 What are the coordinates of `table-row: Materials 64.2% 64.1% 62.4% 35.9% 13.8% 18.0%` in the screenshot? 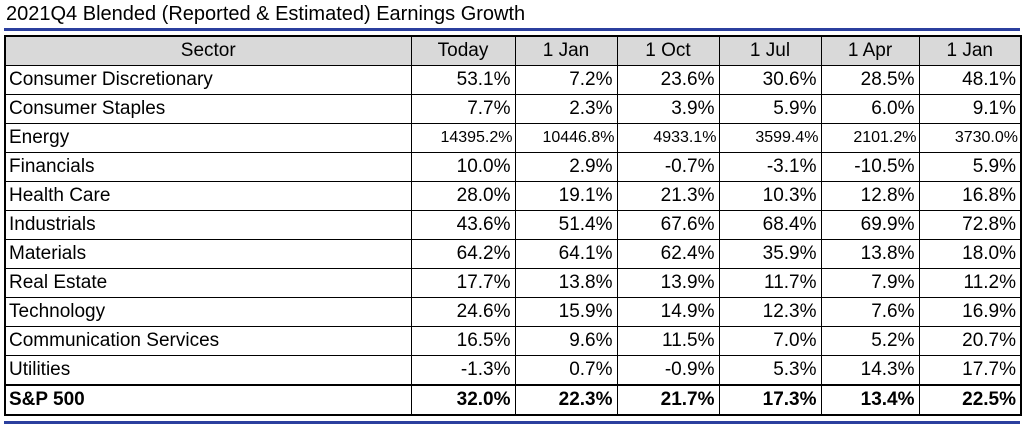 It's located at (513, 254).